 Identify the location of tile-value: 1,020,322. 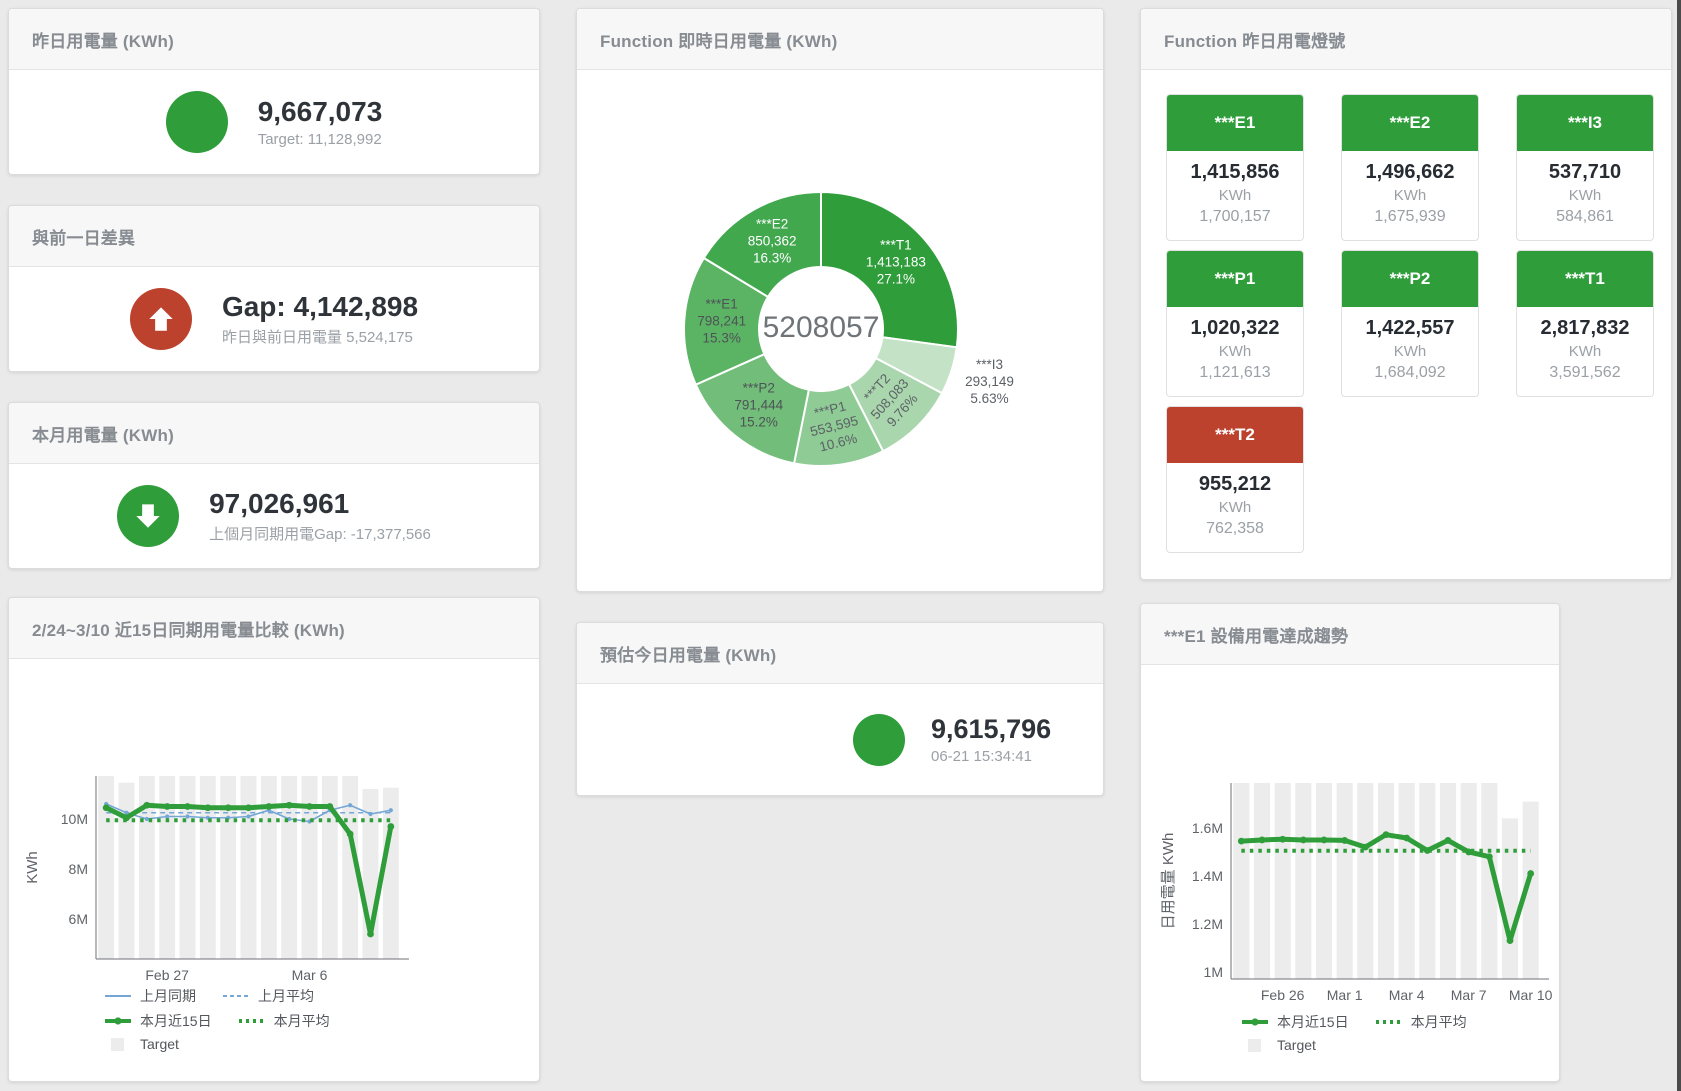
(1235, 328).